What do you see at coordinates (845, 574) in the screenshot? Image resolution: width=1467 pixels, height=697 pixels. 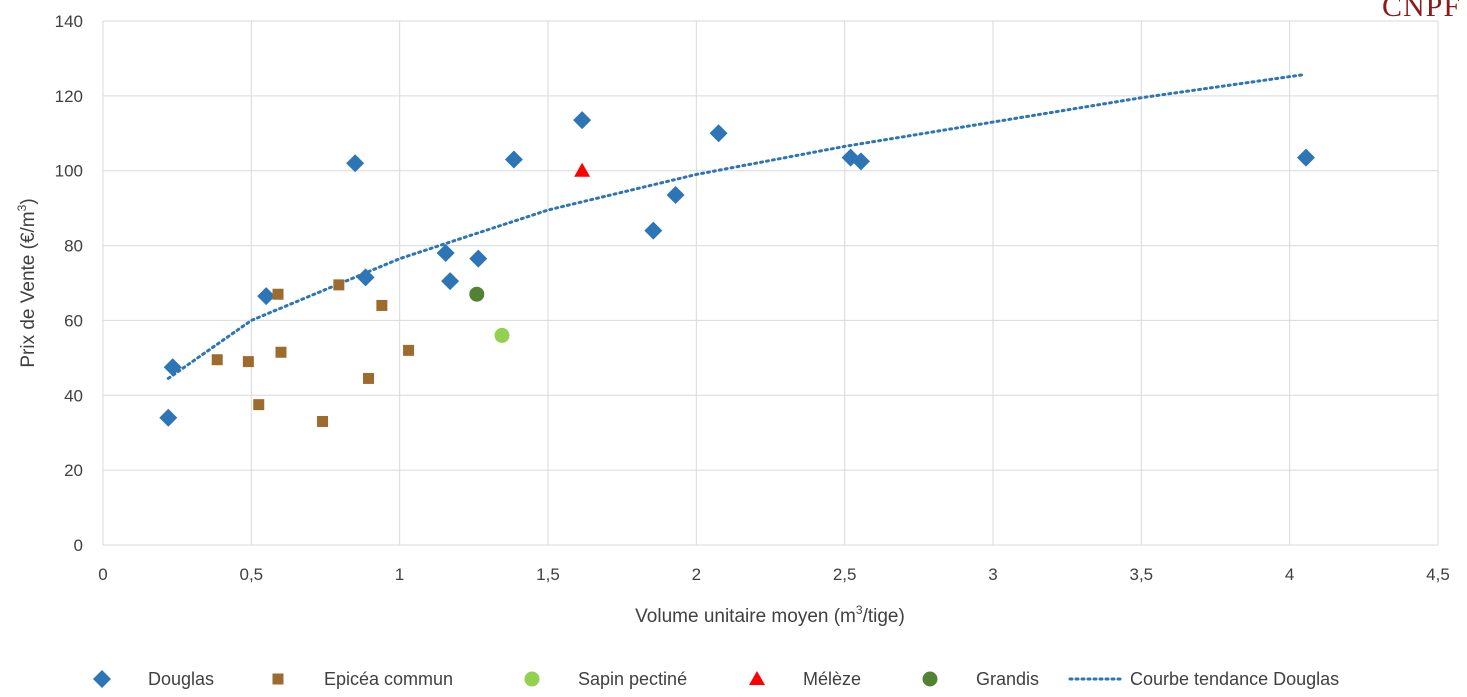 I see `x-tick-label: 2,5` at bounding box center [845, 574].